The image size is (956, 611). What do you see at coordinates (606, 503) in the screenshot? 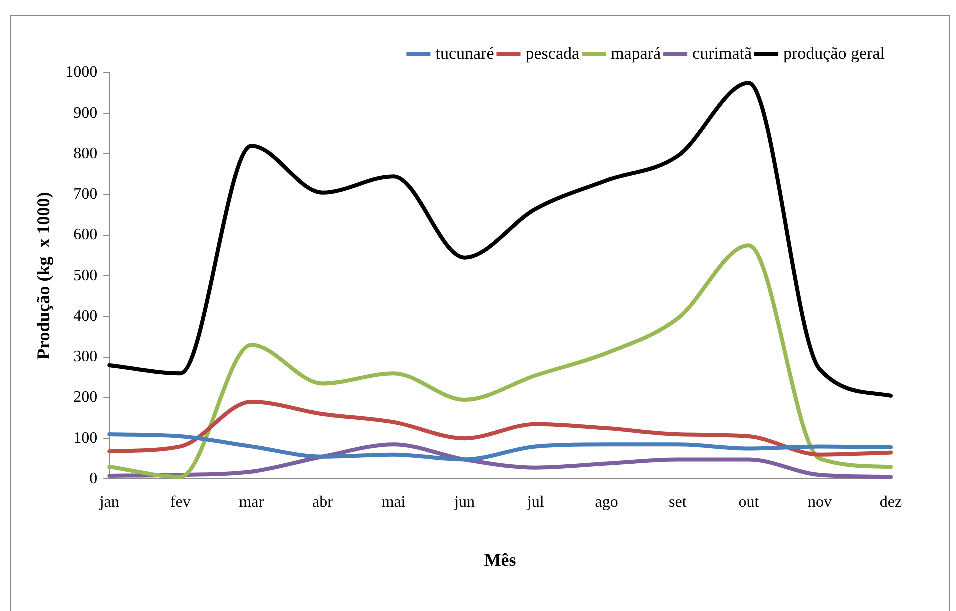
I see `x-tick-label: ago` at bounding box center [606, 503].